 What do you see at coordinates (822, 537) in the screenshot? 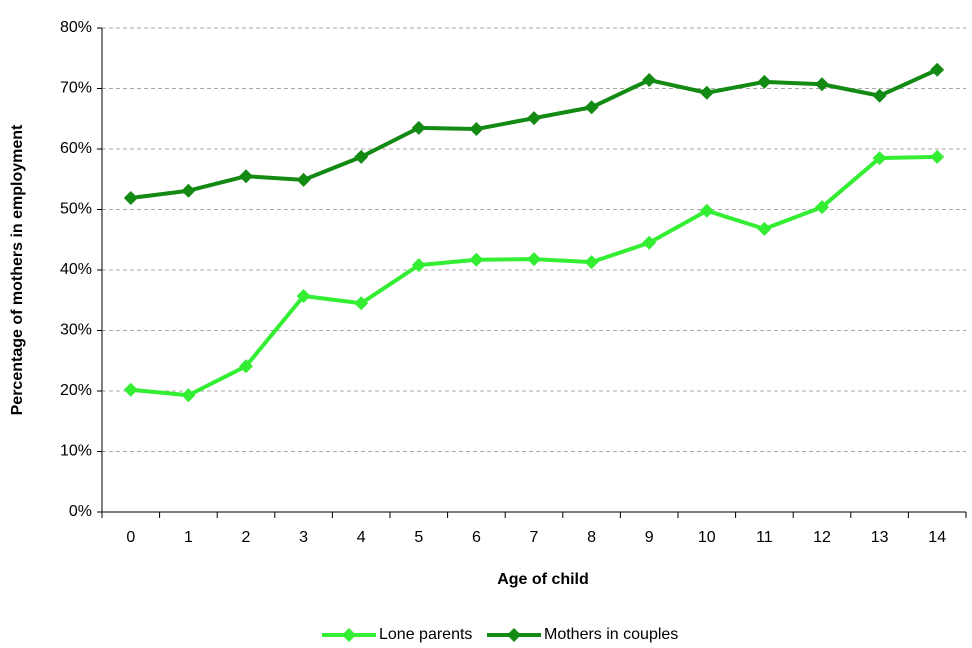
I see `x-tick-label: 12` at bounding box center [822, 537].